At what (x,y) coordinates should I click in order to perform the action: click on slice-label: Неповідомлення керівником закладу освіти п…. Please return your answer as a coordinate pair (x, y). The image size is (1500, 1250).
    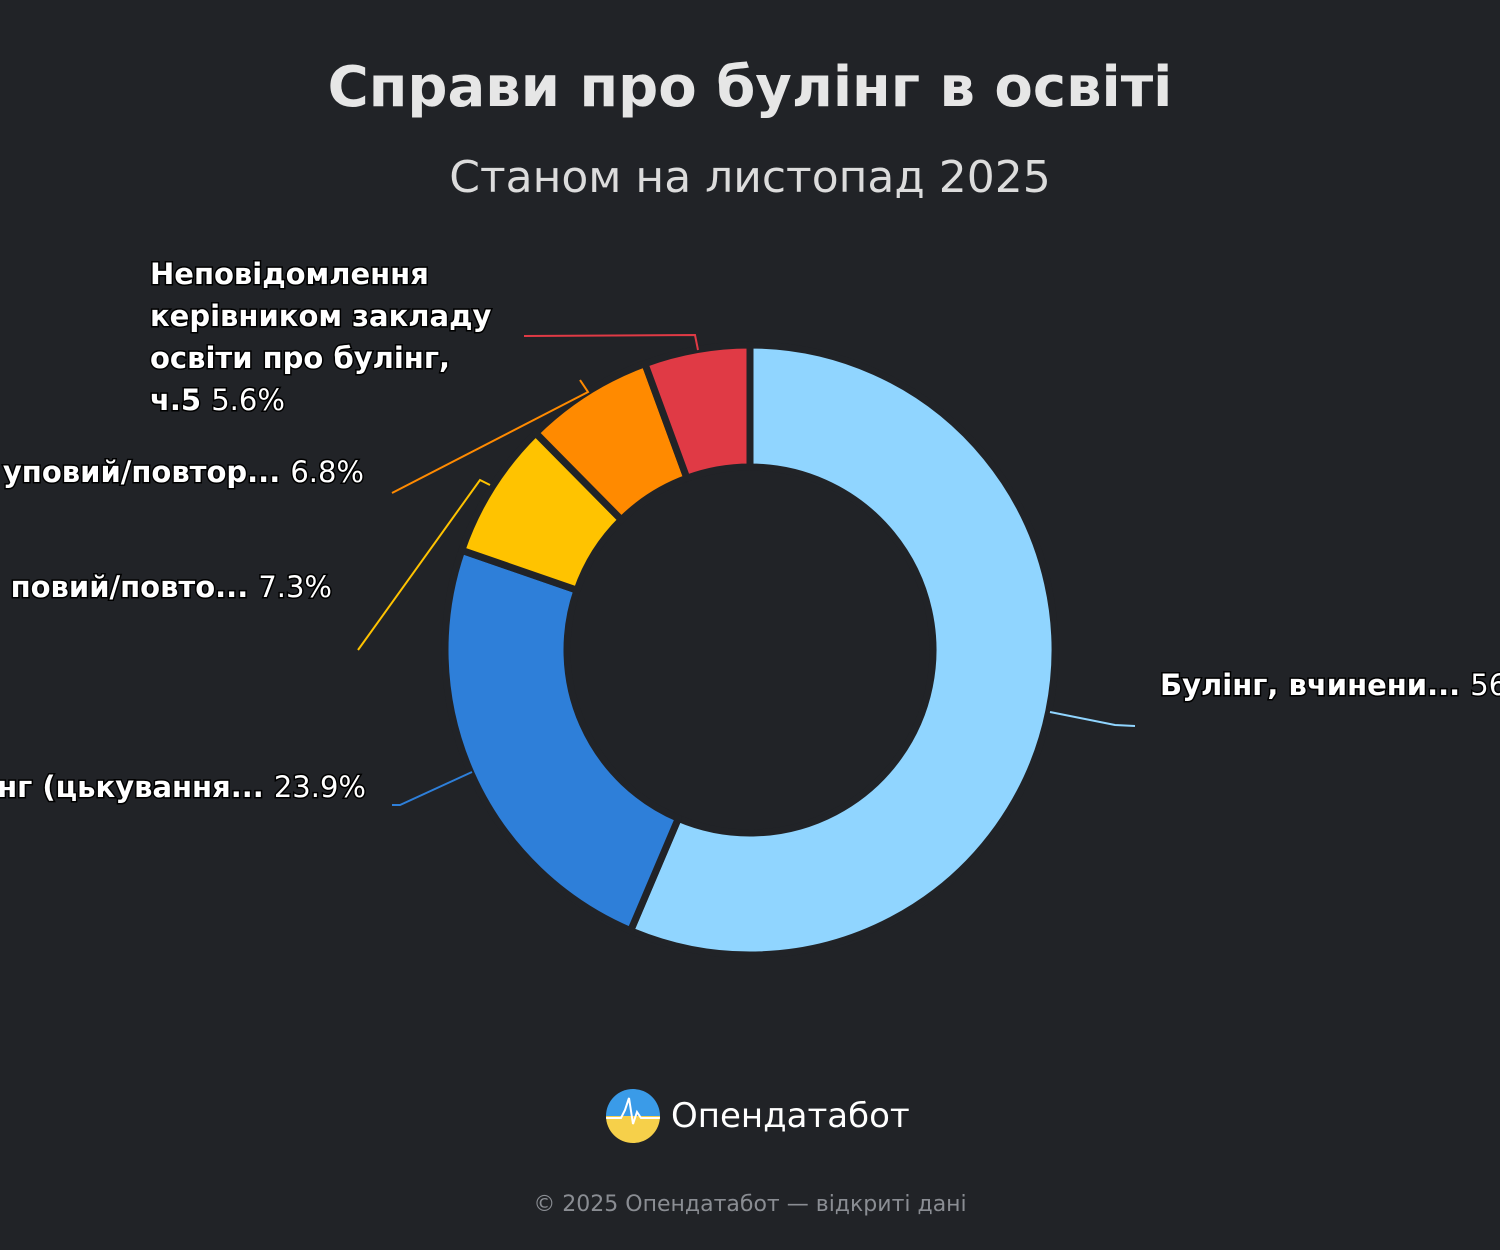
    Looking at the image, I should click on (320, 337).